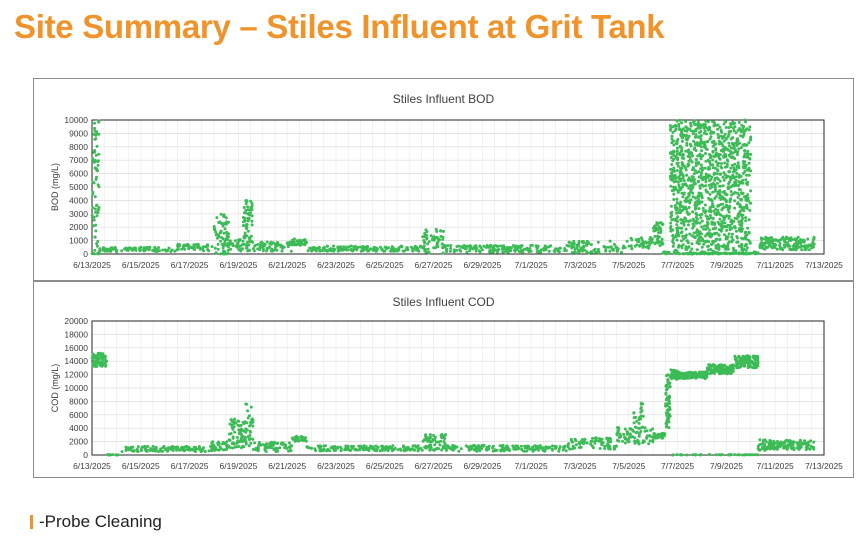 The height and width of the screenshot is (539, 863). What do you see at coordinates (78, 415) in the screenshot?
I see `cod-ytick-label: 6000` at bounding box center [78, 415].